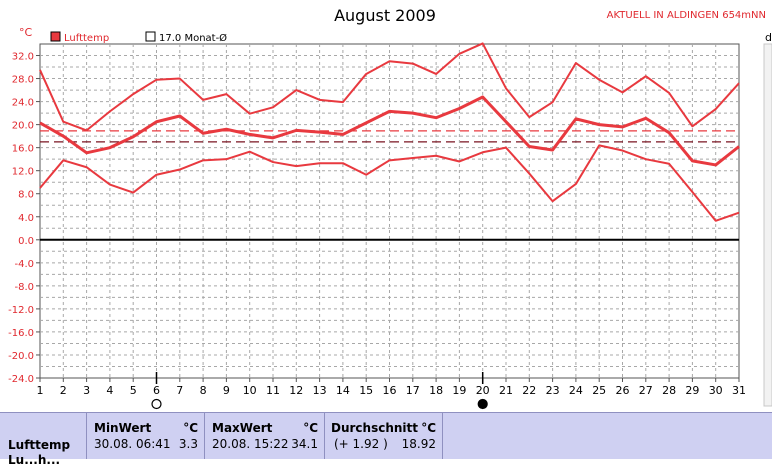 Image resolution: width=772 pixels, height=467 pixels. Describe the element at coordinates (109, 390) in the screenshot. I see `x-tick-label: 4` at that location.